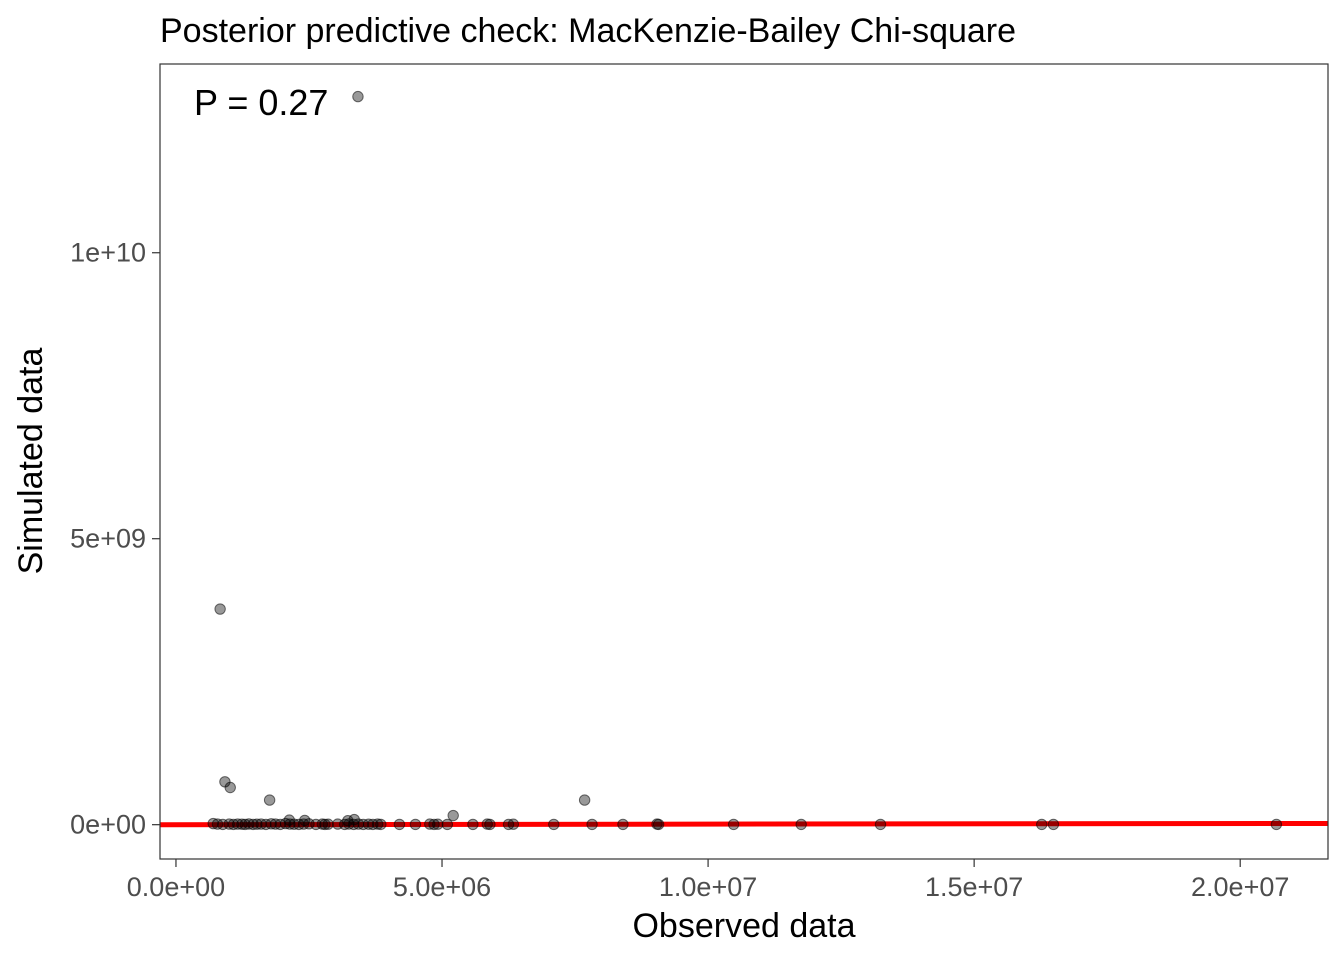 The height and width of the screenshot is (960, 1344). What do you see at coordinates (442, 887) in the screenshot?
I see `x-tick-label: 5.0e+06` at bounding box center [442, 887].